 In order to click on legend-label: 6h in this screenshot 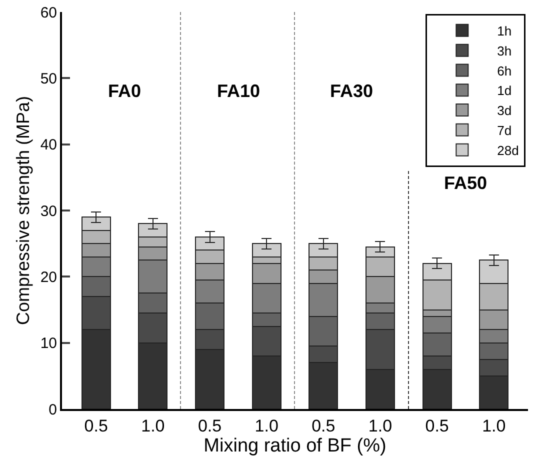, I will do `click(504, 70)`.